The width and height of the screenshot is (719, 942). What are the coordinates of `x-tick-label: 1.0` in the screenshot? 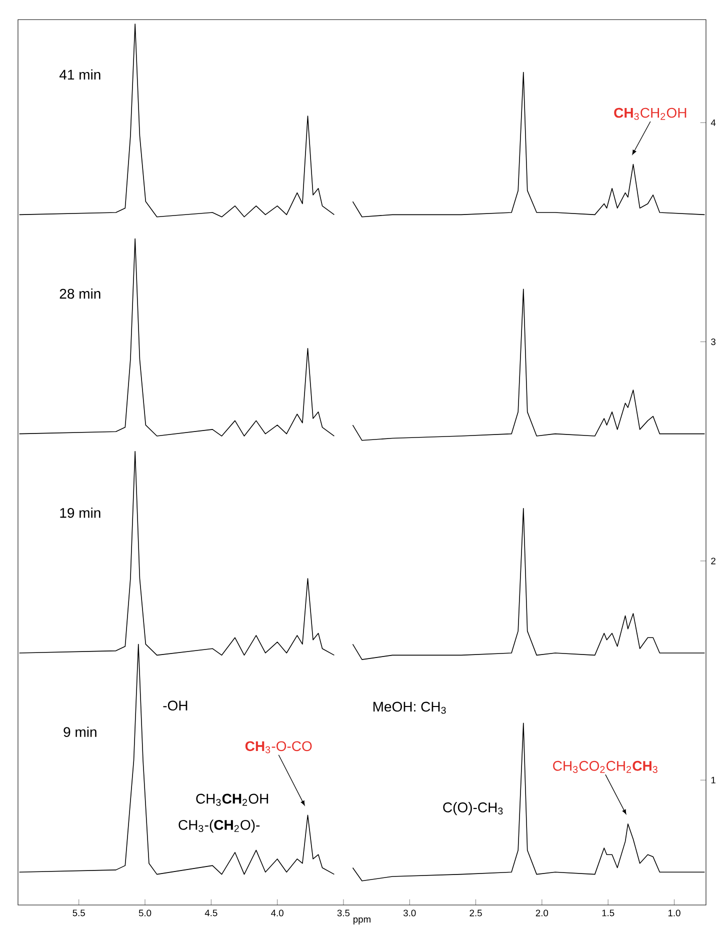 It's located at (674, 913).